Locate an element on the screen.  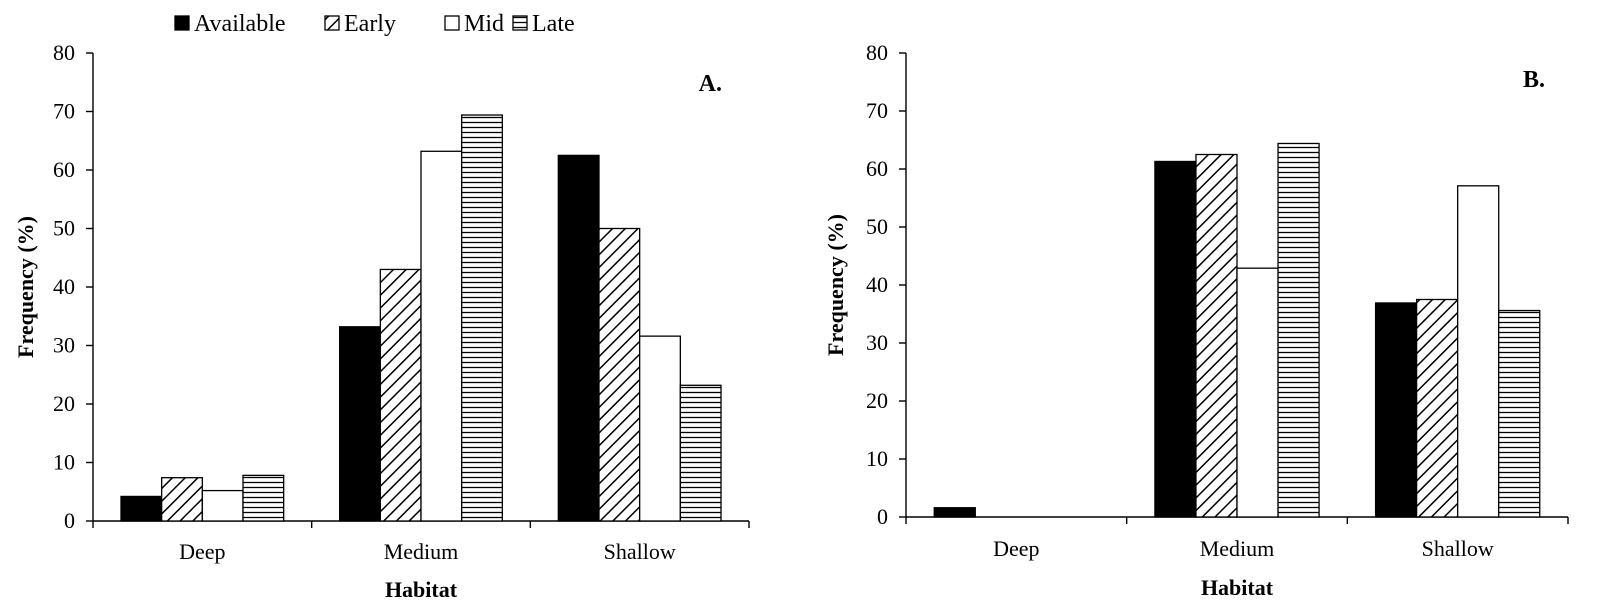
legend-item-late: Late is located at coordinates (543, 24).